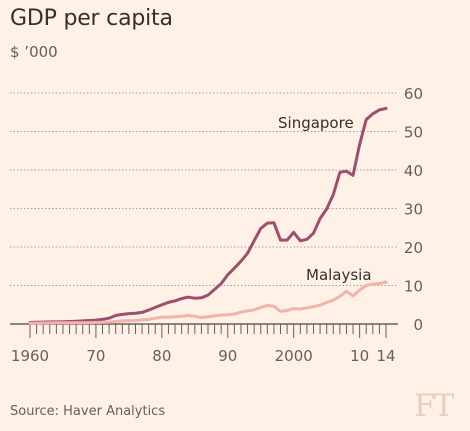  I want to click on y-tick-label: 30, so click(413, 210).